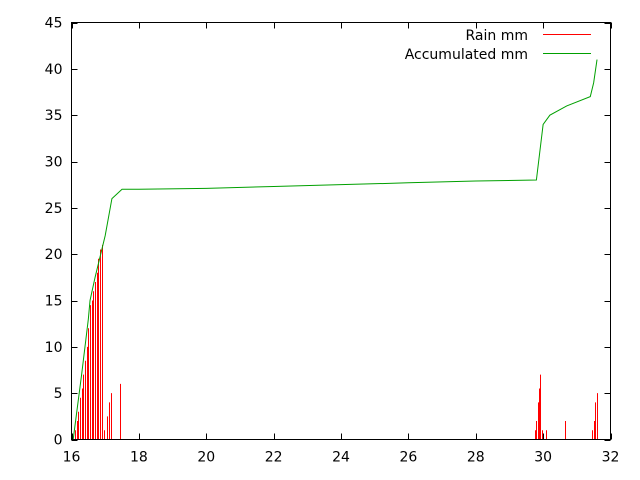 The image size is (640, 480). What do you see at coordinates (341, 458) in the screenshot?
I see `x-tick-label: 24` at bounding box center [341, 458].